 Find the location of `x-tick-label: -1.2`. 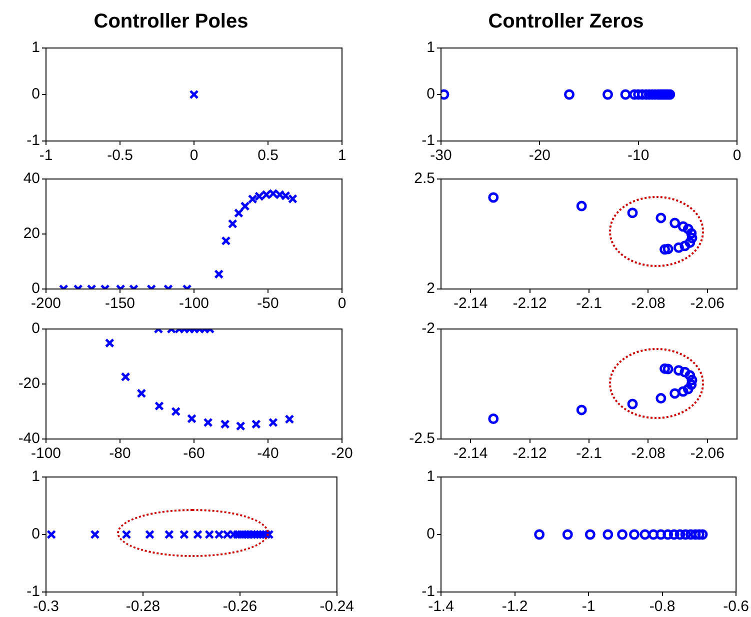

x-tick-label: -1.2 is located at coordinates (515, 607).